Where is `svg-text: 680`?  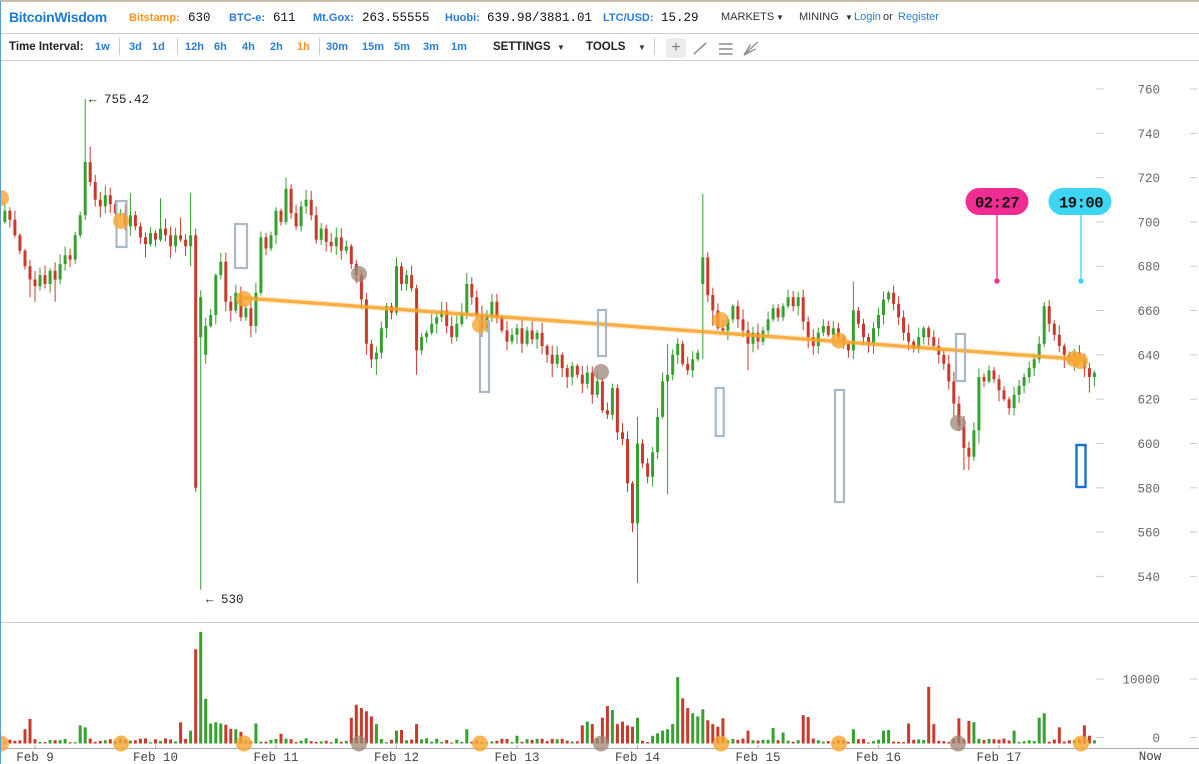
svg-text: 680 is located at coordinates (1148, 268).